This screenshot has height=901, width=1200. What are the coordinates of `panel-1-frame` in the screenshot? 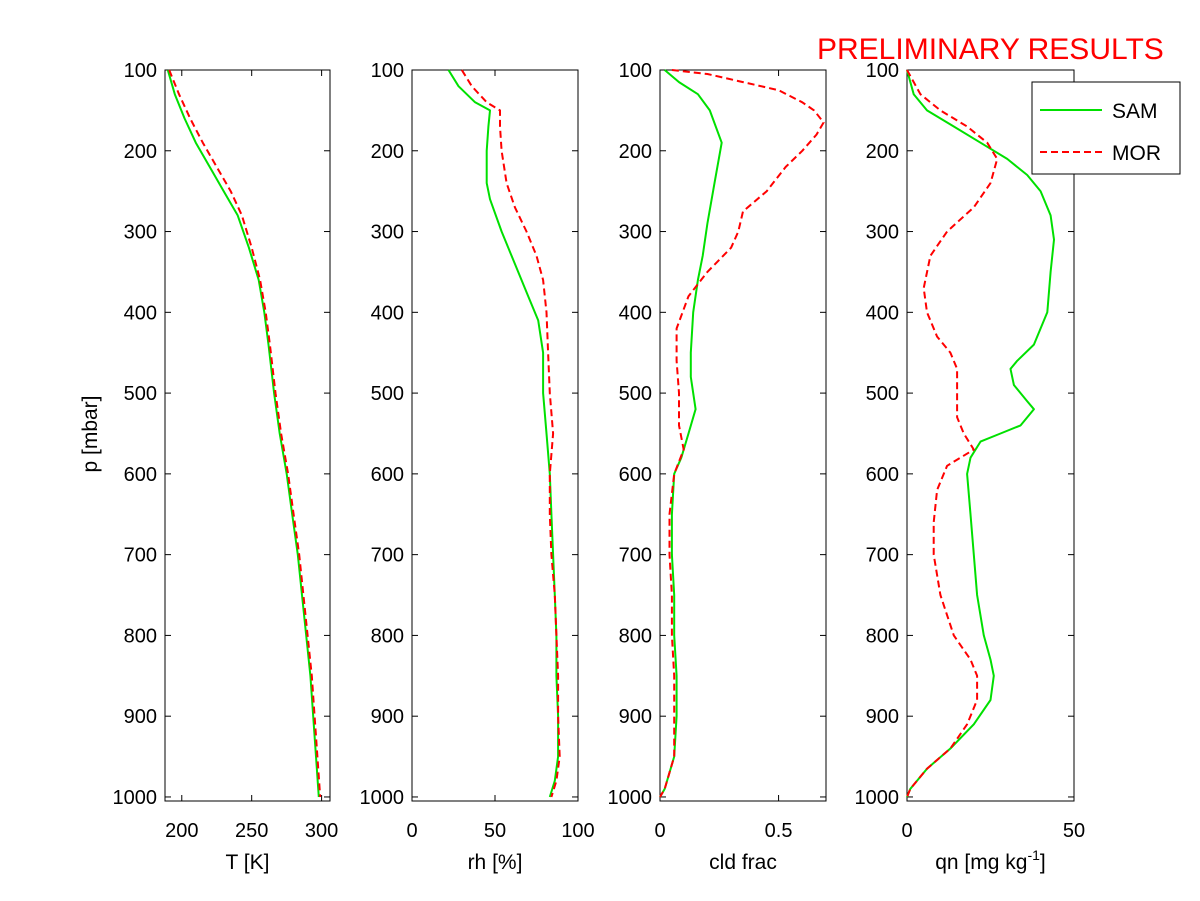 It's located at (247, 435).